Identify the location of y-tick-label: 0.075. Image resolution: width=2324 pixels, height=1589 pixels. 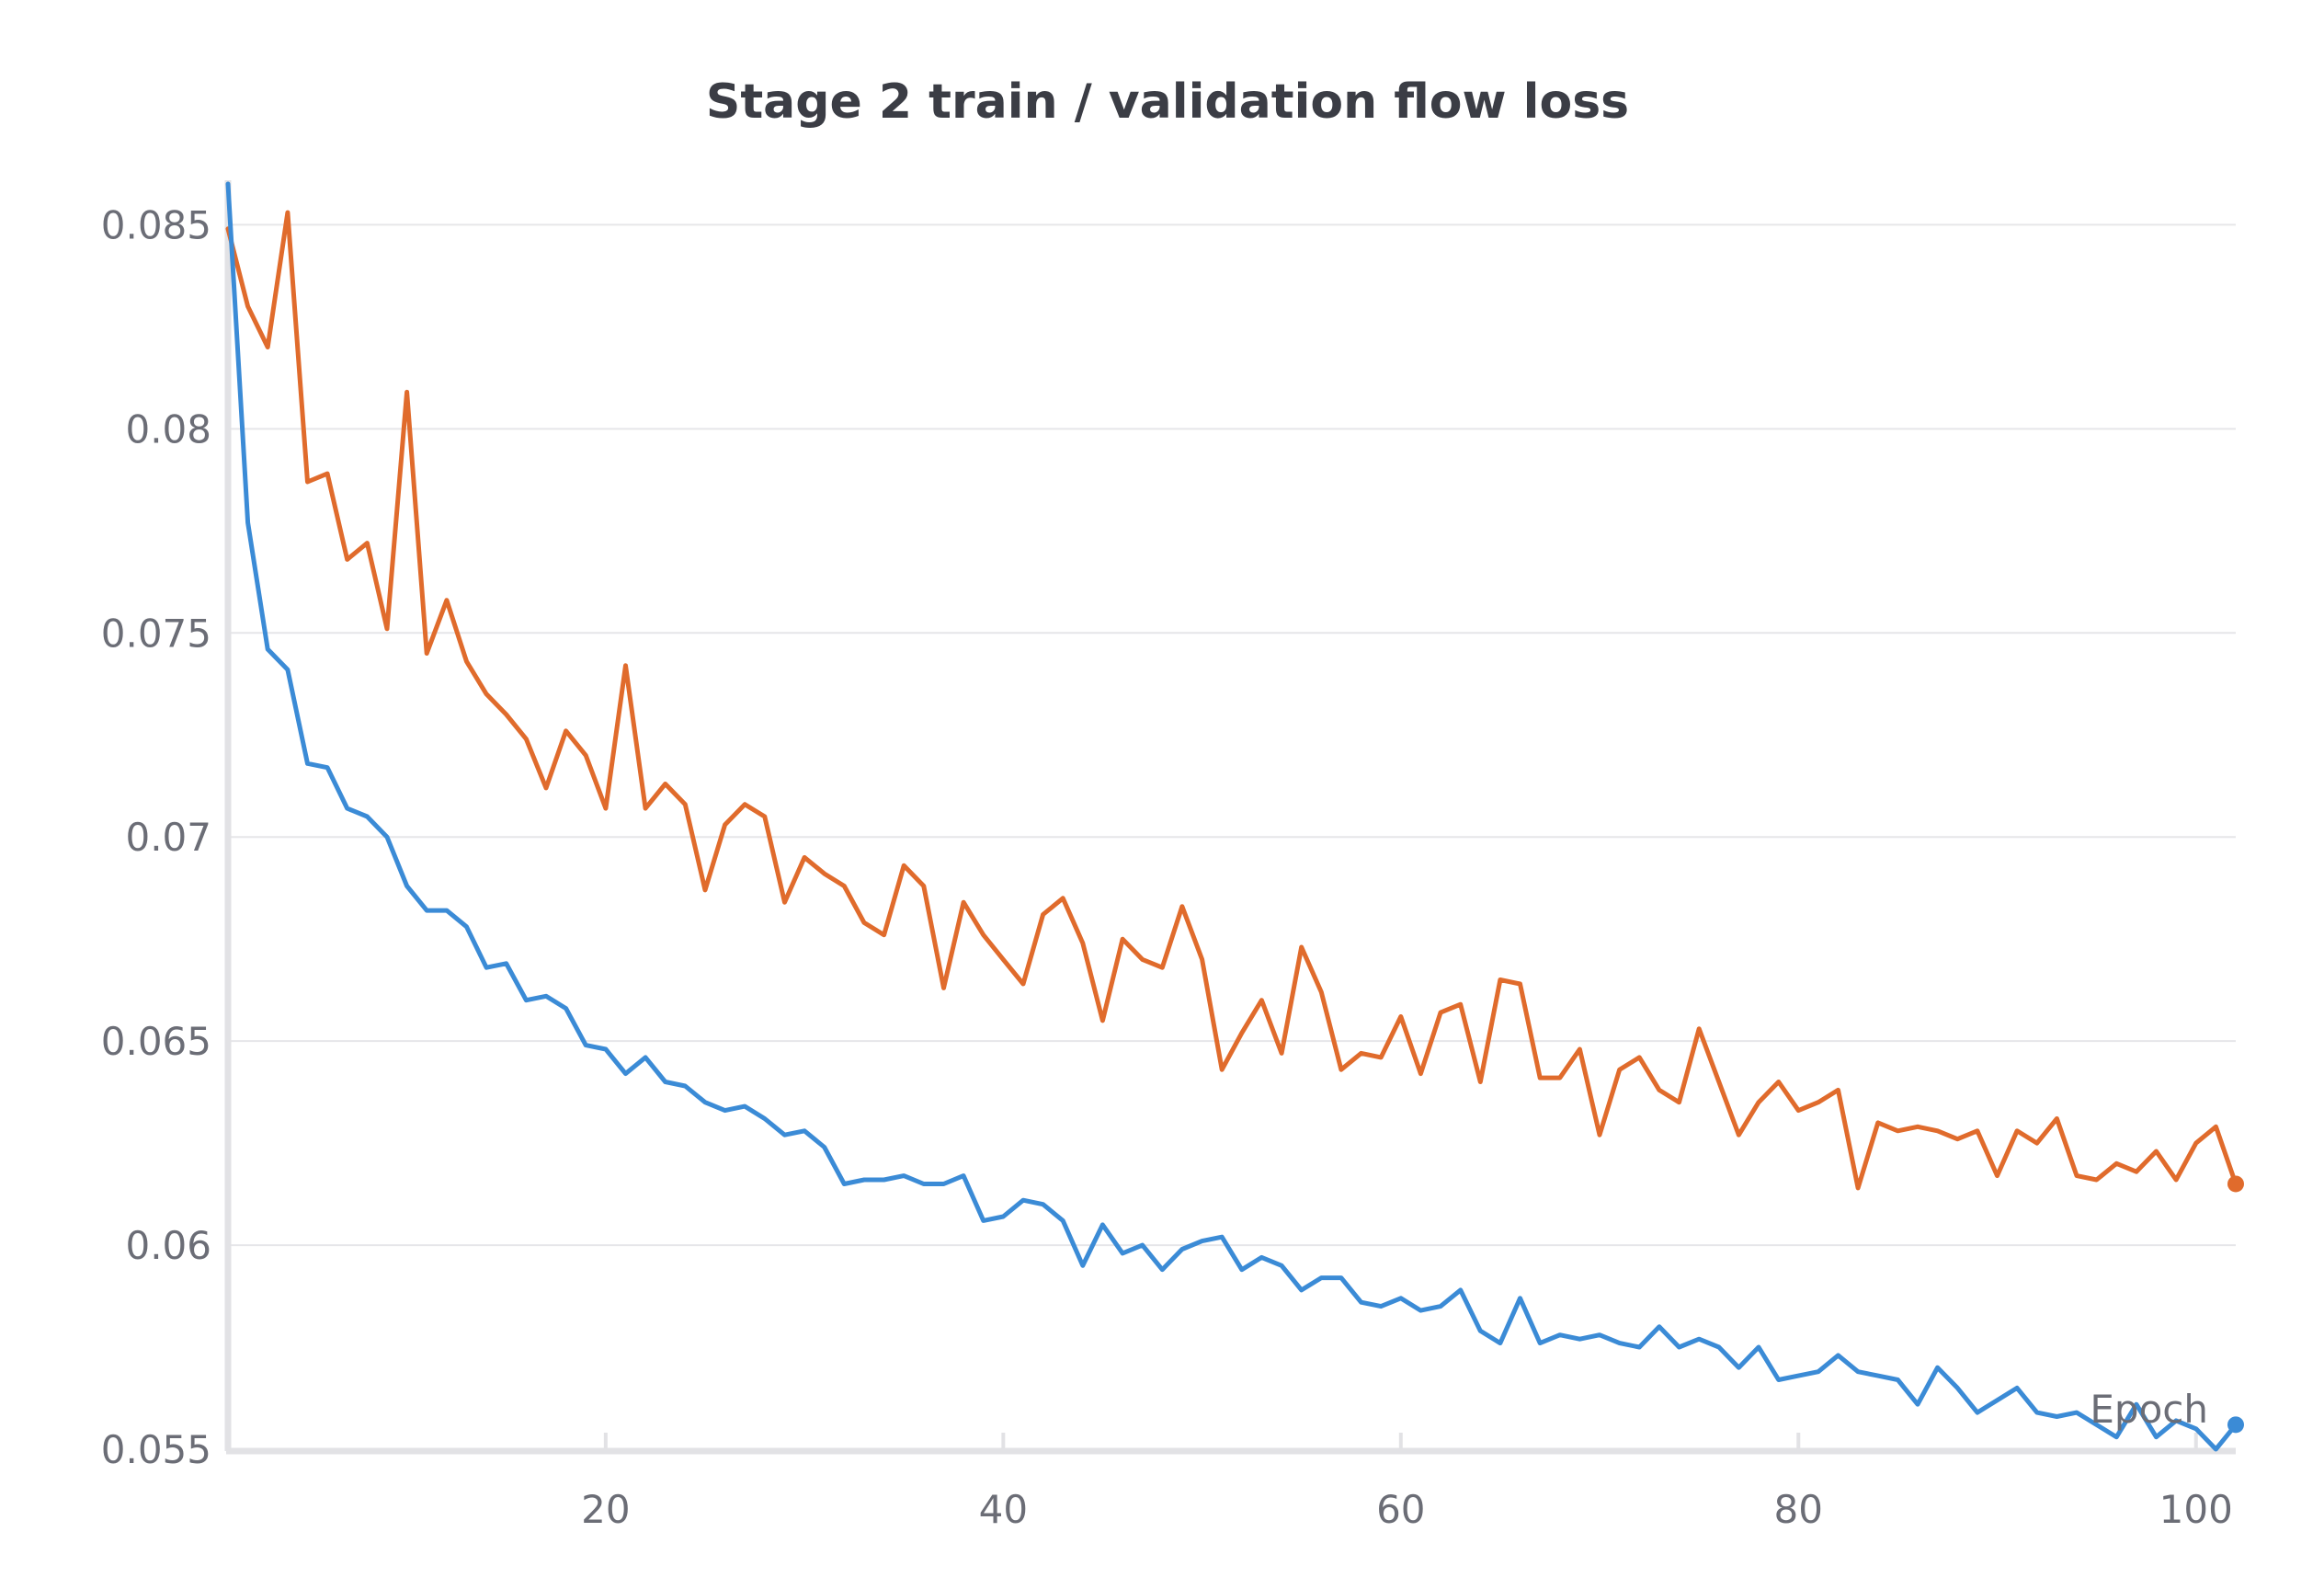
(156, 634).